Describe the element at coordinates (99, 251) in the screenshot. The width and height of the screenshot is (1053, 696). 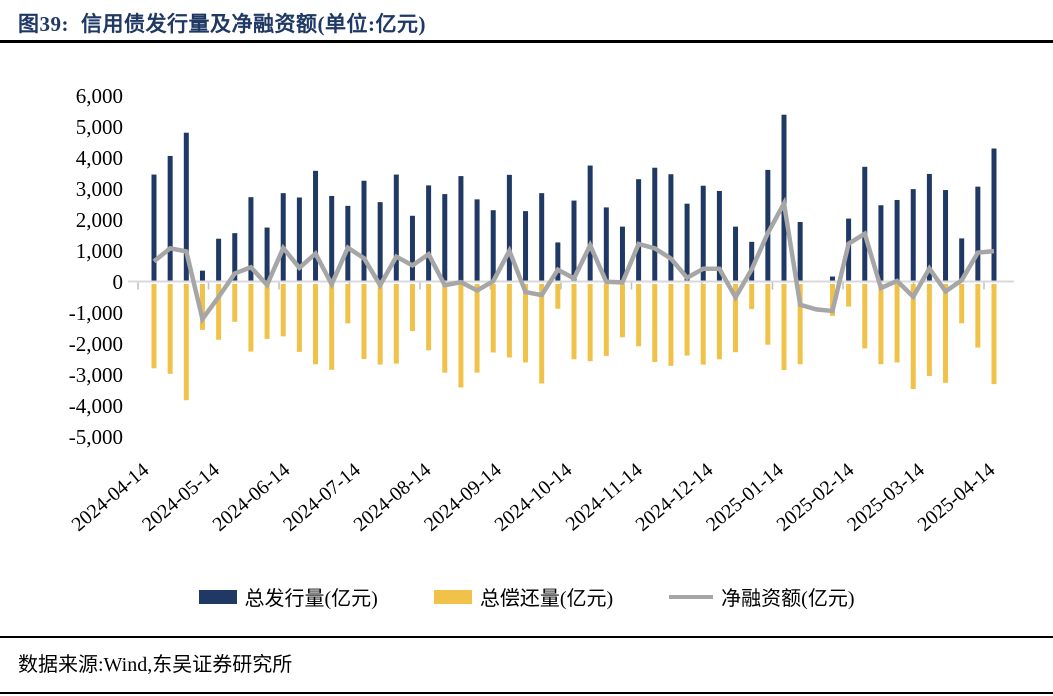
I see `y-axis-tick-label: 1,000` at that location.